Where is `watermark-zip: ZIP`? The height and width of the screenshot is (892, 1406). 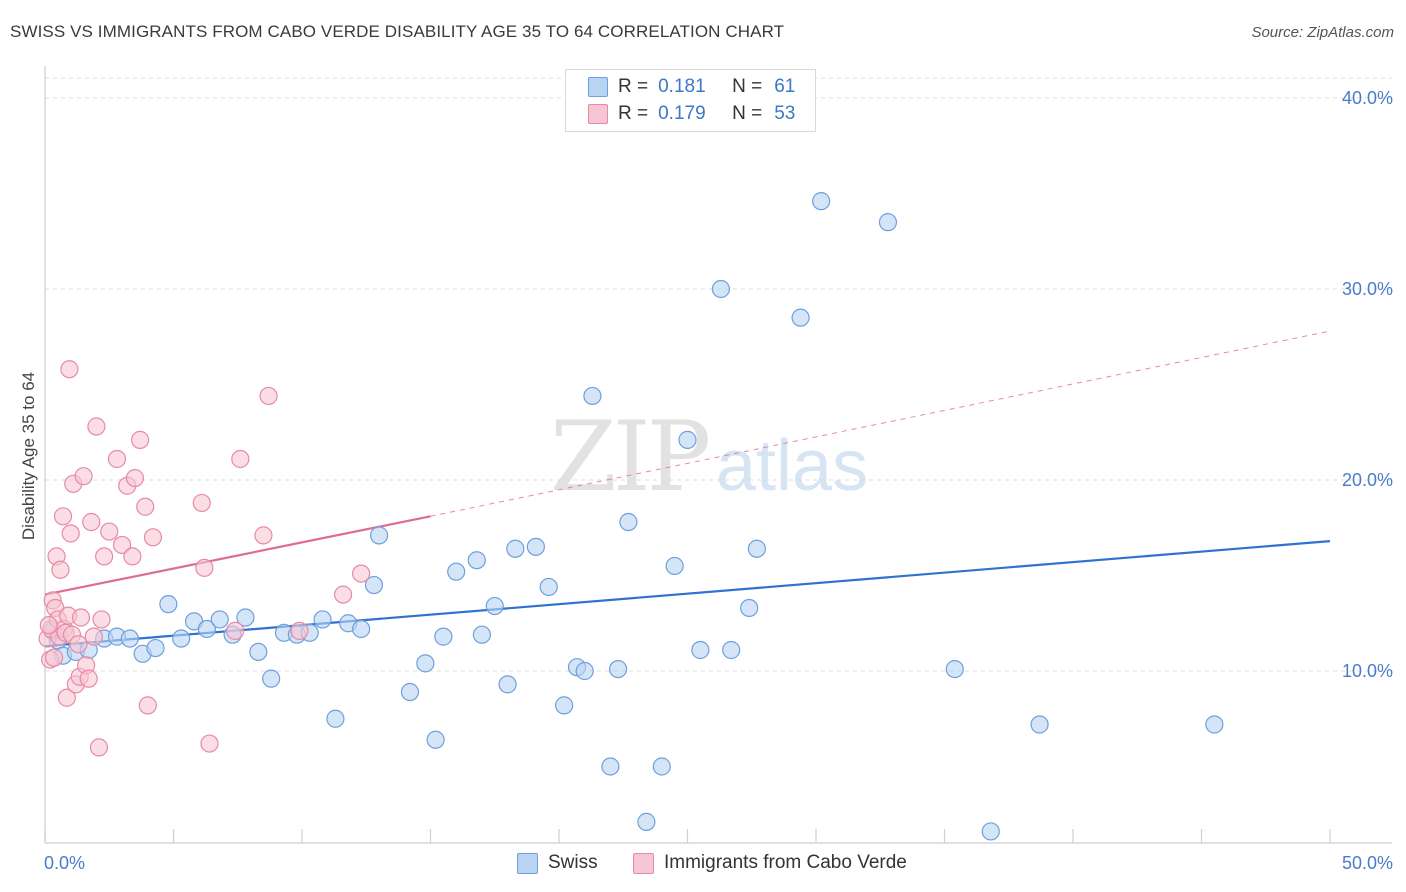 watermark-zip: ZIP is located at coordinates (629, 457).